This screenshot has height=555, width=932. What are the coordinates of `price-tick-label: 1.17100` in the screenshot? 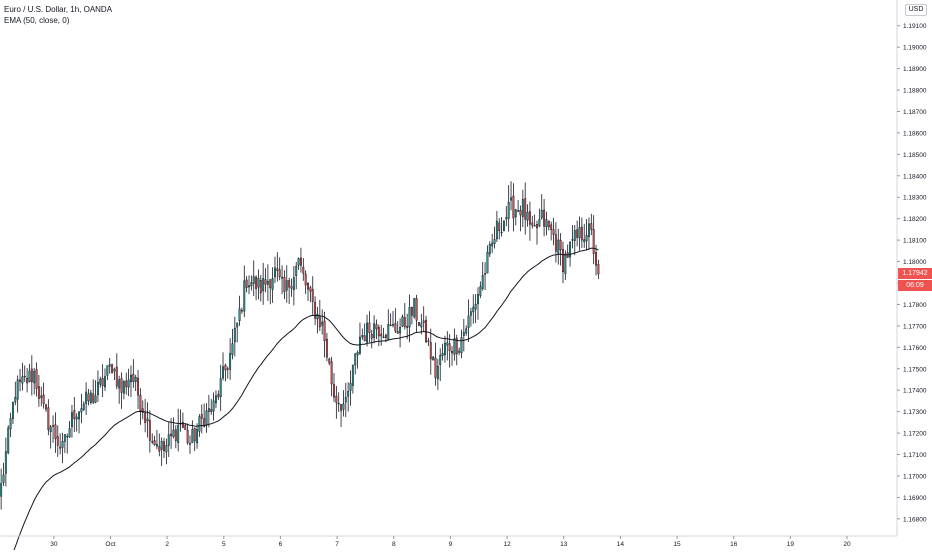 It's located at (915, 455).